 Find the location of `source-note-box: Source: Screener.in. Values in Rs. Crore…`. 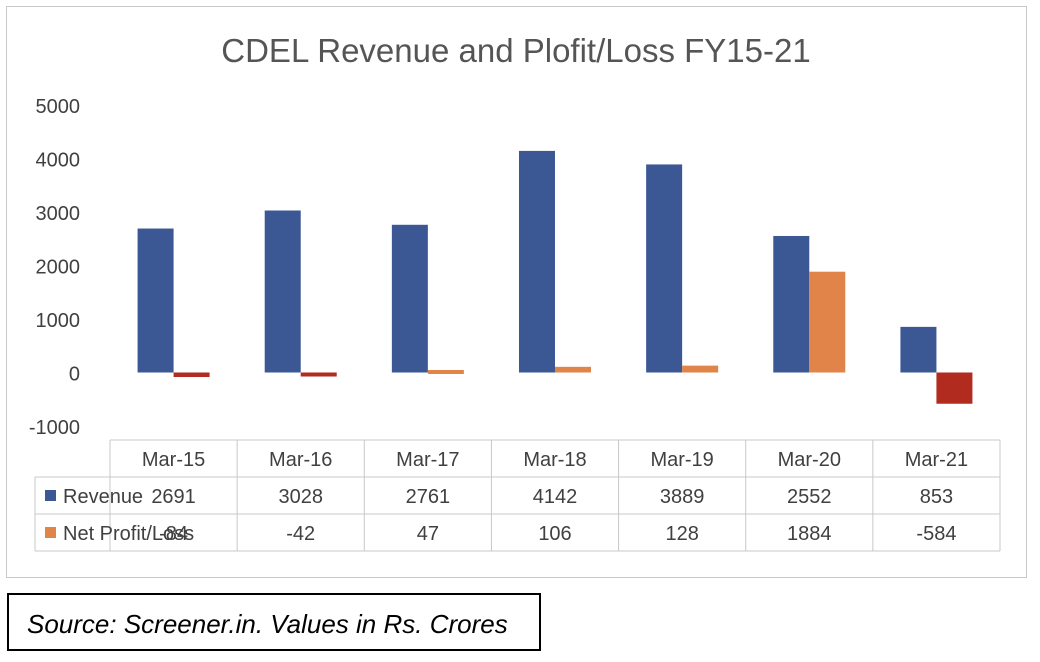

source-note-box: Source: Screener.in. Values in Rs. Crore… is located at coordinates (274, 622).